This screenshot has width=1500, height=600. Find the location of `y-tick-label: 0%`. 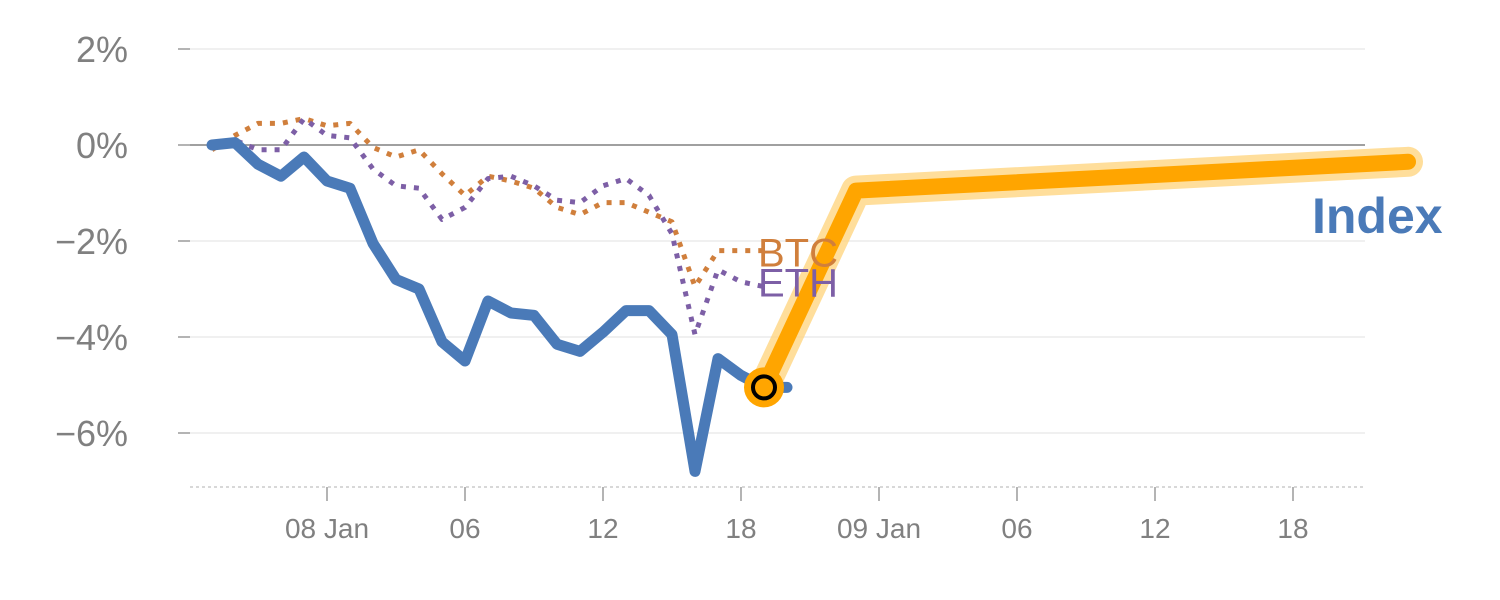

y-tick-label: 0% is located at coordinates (102, 145).